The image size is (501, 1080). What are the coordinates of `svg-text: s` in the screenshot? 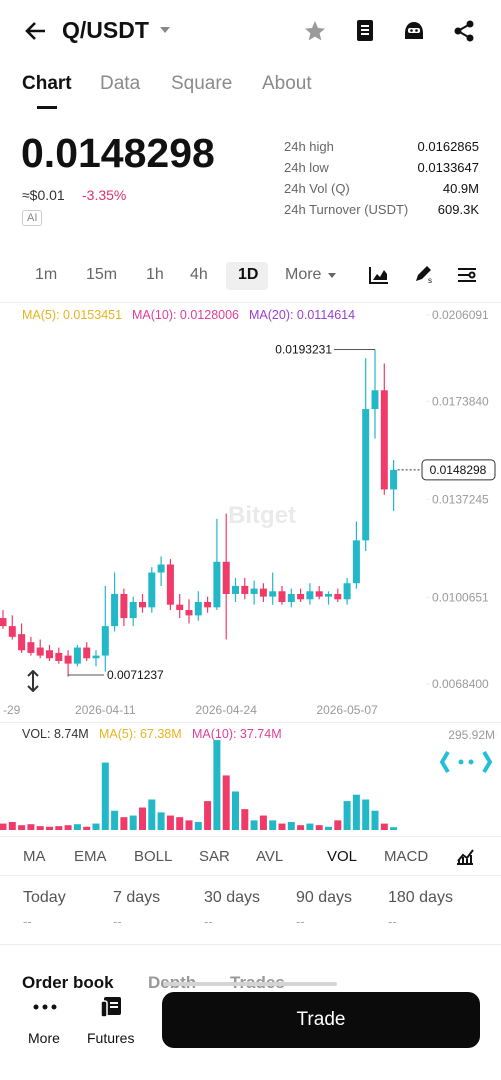 It's located at (430, 280).